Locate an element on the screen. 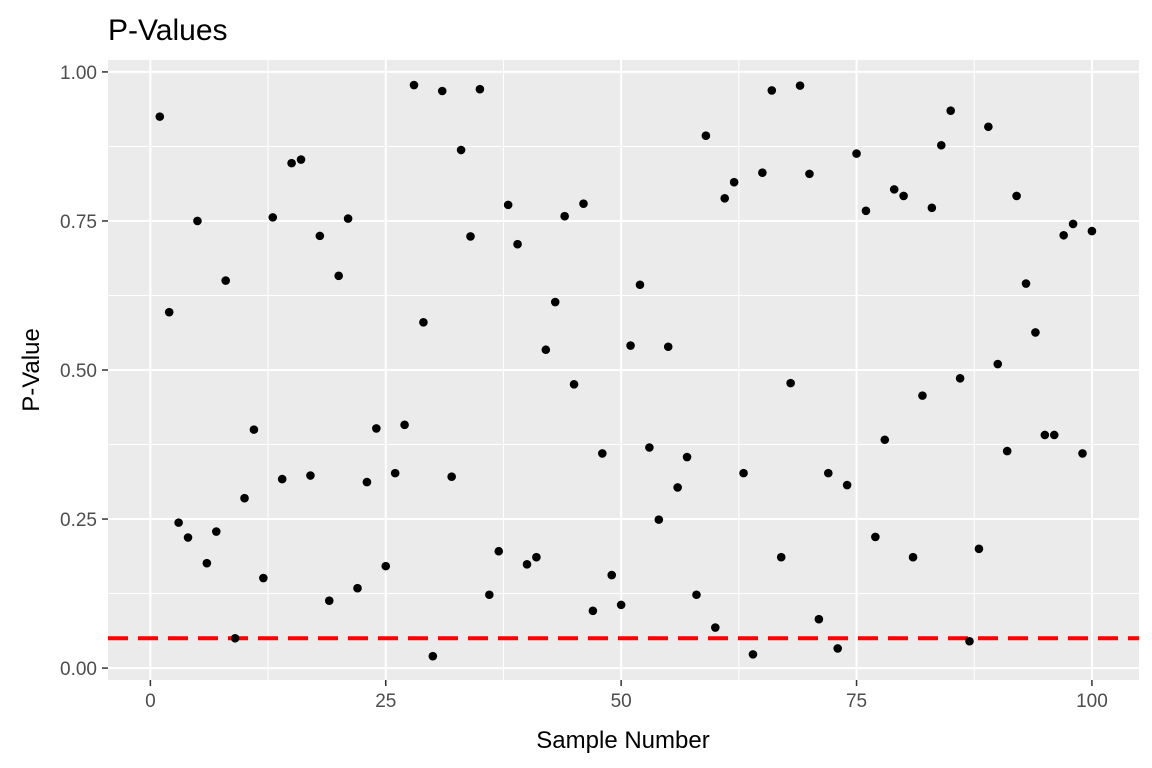 The width and height of the screenshot is (1152, 768). y-tick-label: 0.00 is located at coordinates (78, 669).